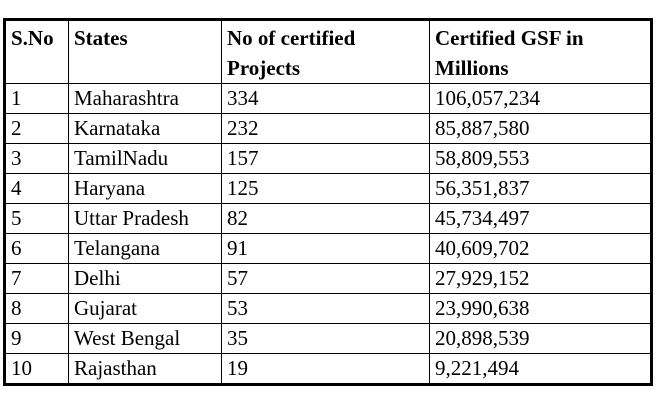  Describe the element at coordinates (540, 128) in the screenshot. I see `cell-gsf: 85,887,580` at that location.